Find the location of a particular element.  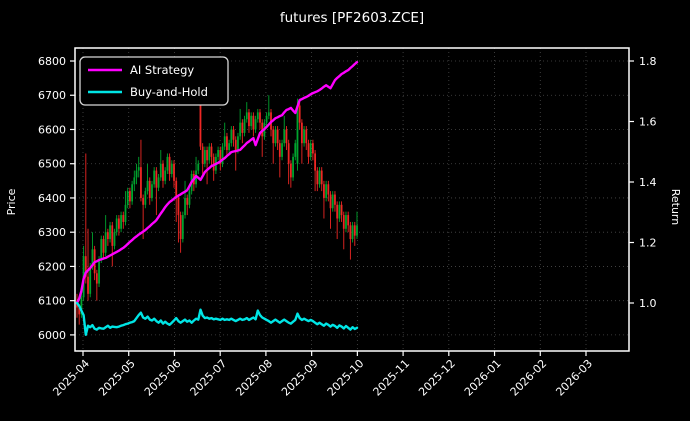

price-tick-label: 6500 is located at coordinates (52, 164).